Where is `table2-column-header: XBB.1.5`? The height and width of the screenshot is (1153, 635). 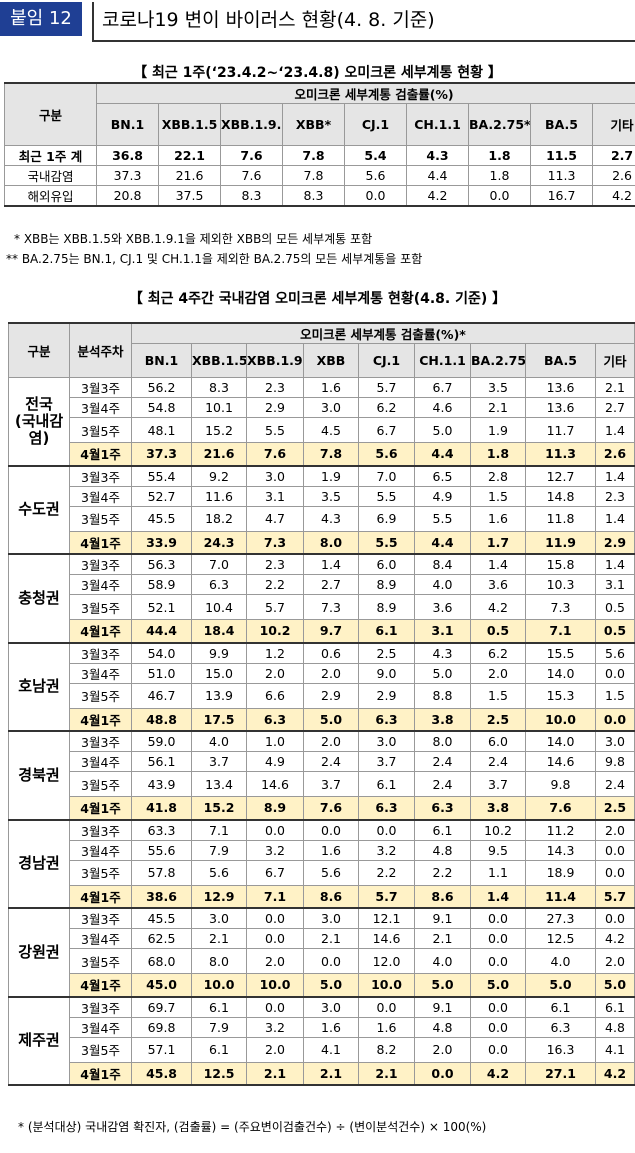 table2-column-header: XBB.1.5 is located at coordinates (219, 360).